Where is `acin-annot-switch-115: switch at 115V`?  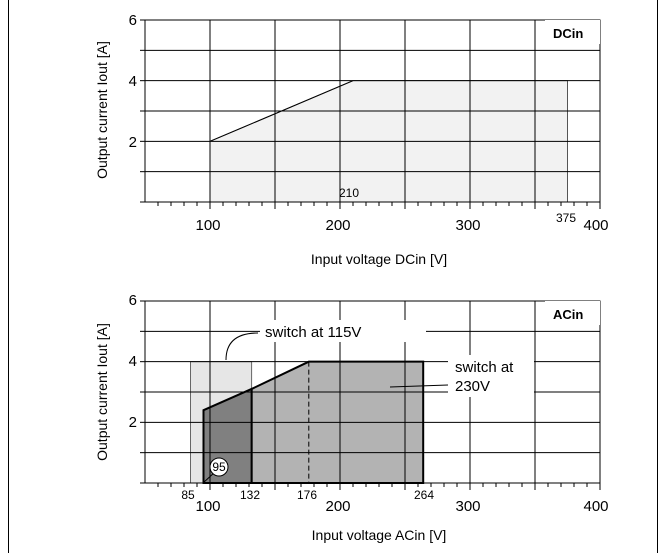
acin-annot-switch-115: switch at 115V is located at coordinates (313, 332).